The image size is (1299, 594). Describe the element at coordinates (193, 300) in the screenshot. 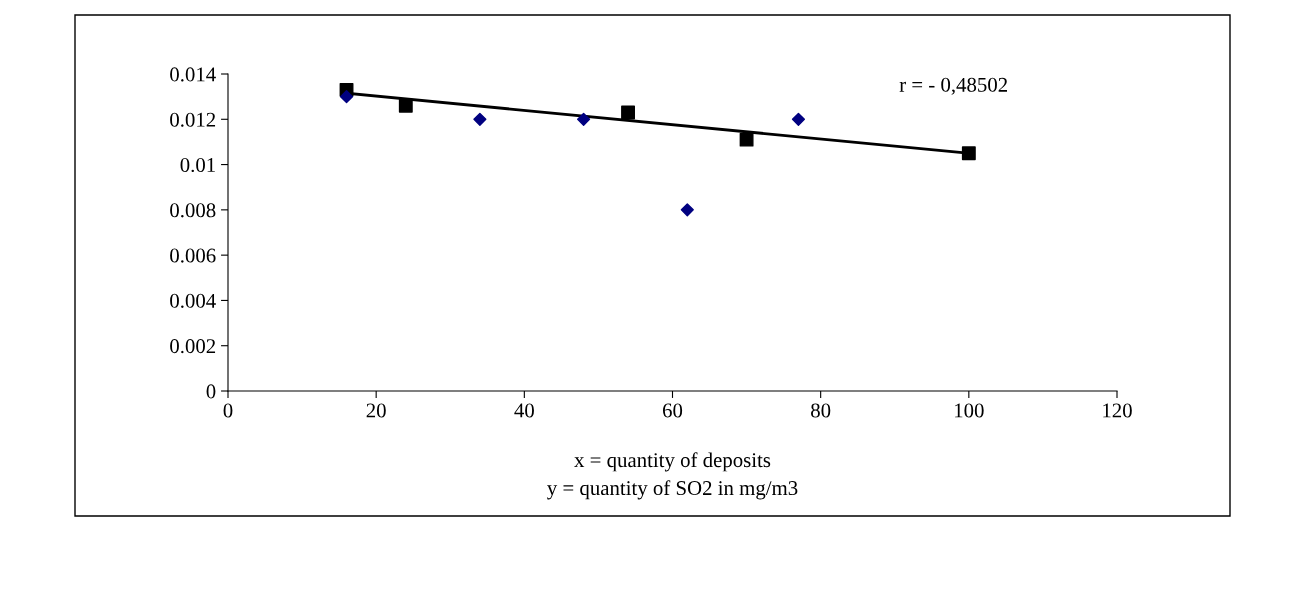

I see `y-tick-label: 0.004` at that location.